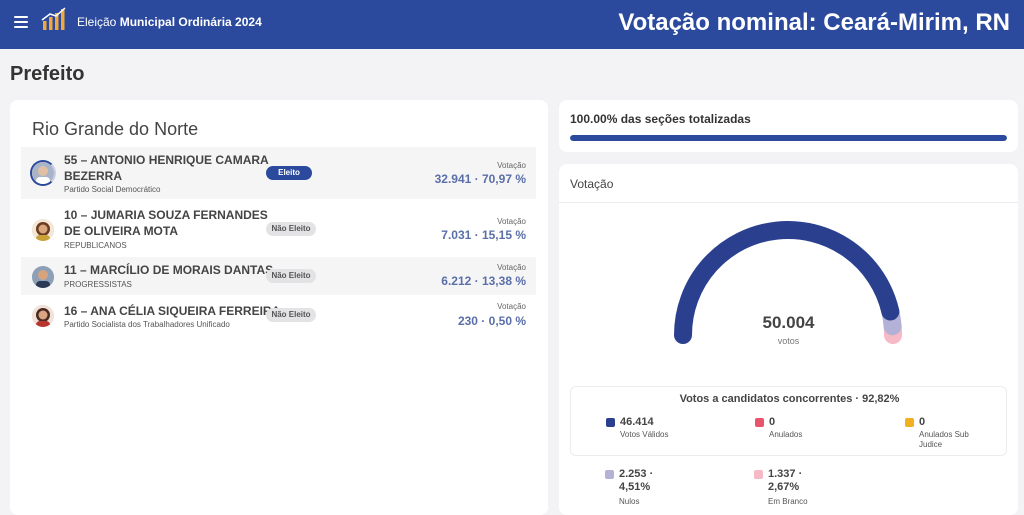  What do you see at coordinates (644, 434) in the screenshot?
I see `legend-label: Votos Válidos` at bounding box center [644, 434].